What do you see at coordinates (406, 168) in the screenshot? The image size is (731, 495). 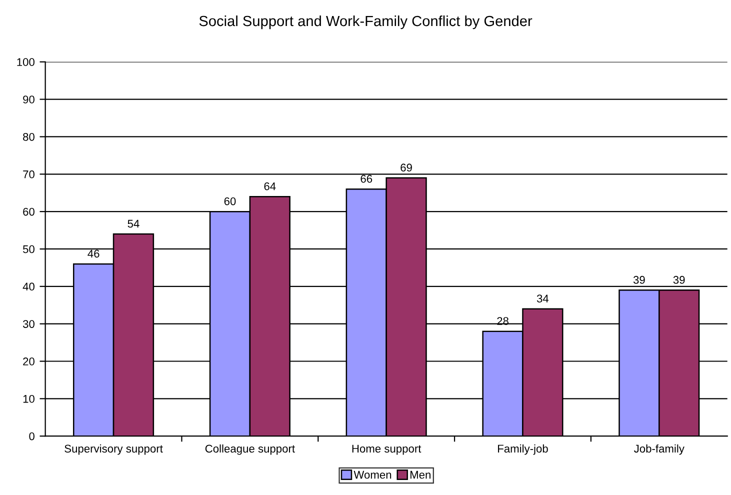 I see `data-label: 69` at bounding box center [406, 168].